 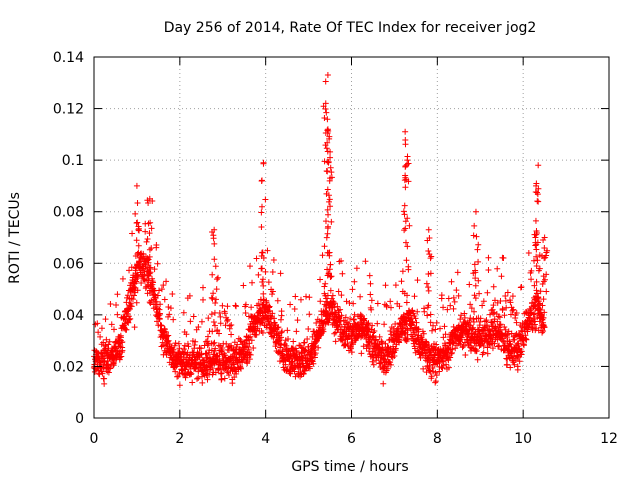 What do you see at coordinates (68, 213) in the screenshot?
I see `y-tick-label: 0.08` at bounding box center [68, 213].